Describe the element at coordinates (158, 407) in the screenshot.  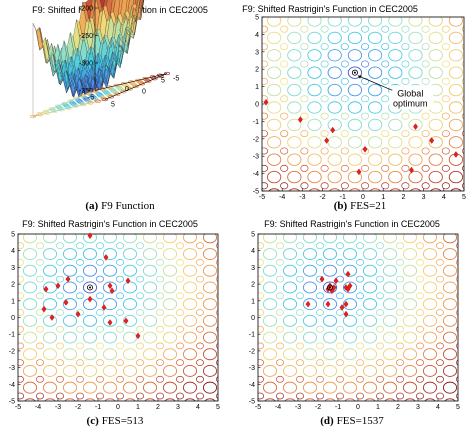
I see `x-tick-label: 2` at that location.